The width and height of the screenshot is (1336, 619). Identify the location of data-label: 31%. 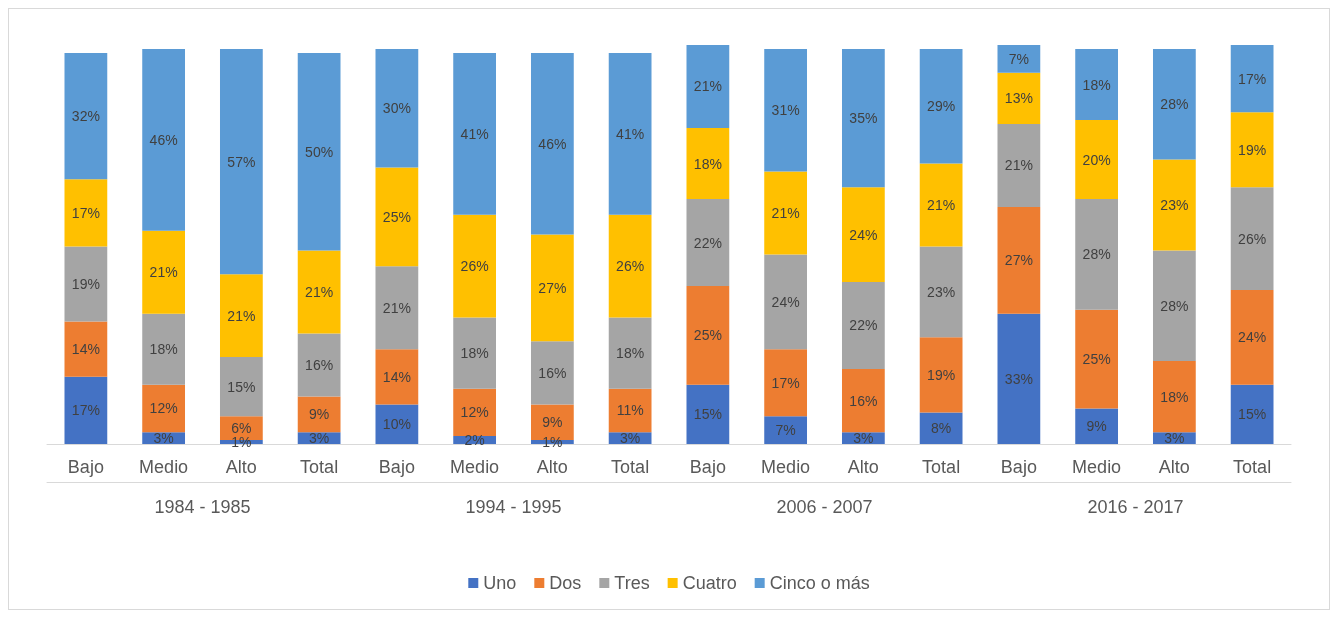
(785, 110).